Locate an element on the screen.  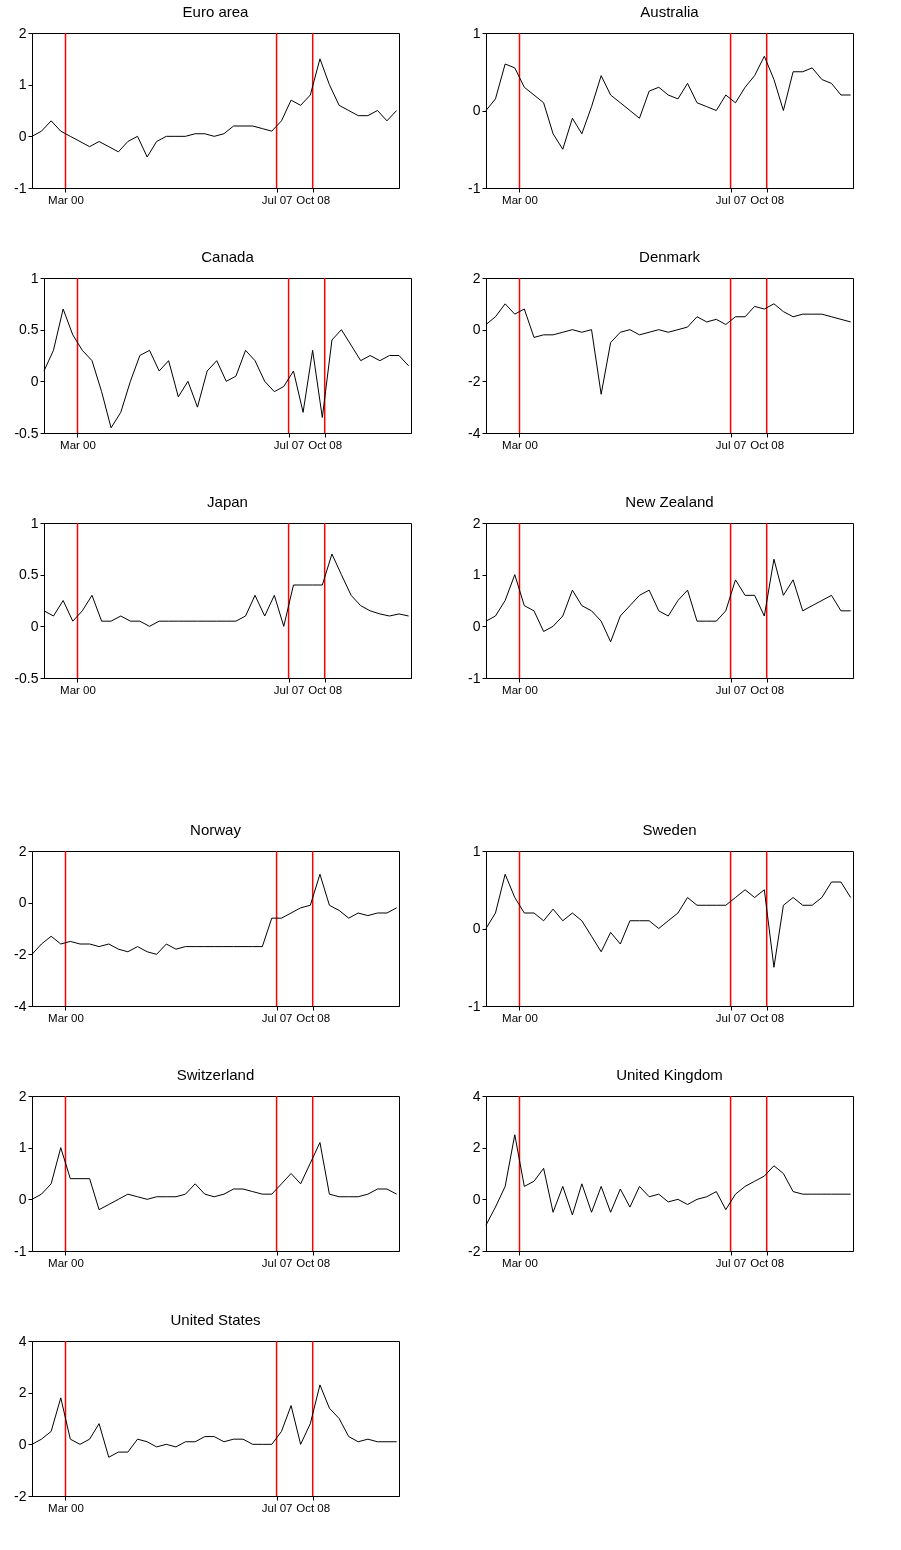
chart-title: Sweden is located at coordinates (669, 829).